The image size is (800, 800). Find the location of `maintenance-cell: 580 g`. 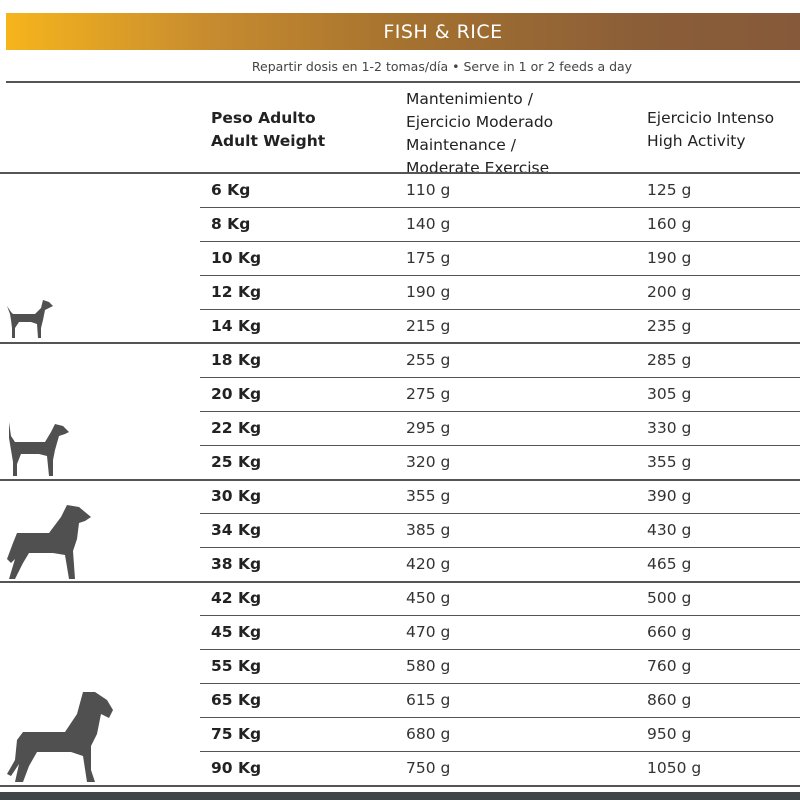

maintenance-cell: 580 g is located at coordinates (428, 666).